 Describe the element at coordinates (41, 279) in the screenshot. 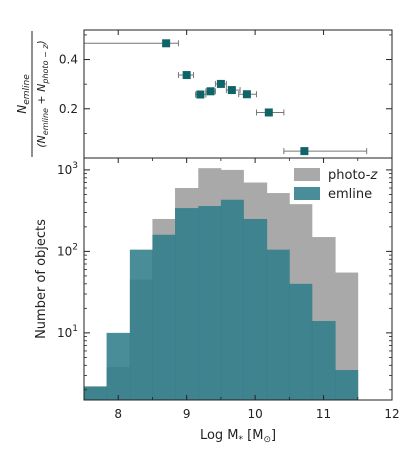

I see `histogram-y-label: Number of objects` at that location.